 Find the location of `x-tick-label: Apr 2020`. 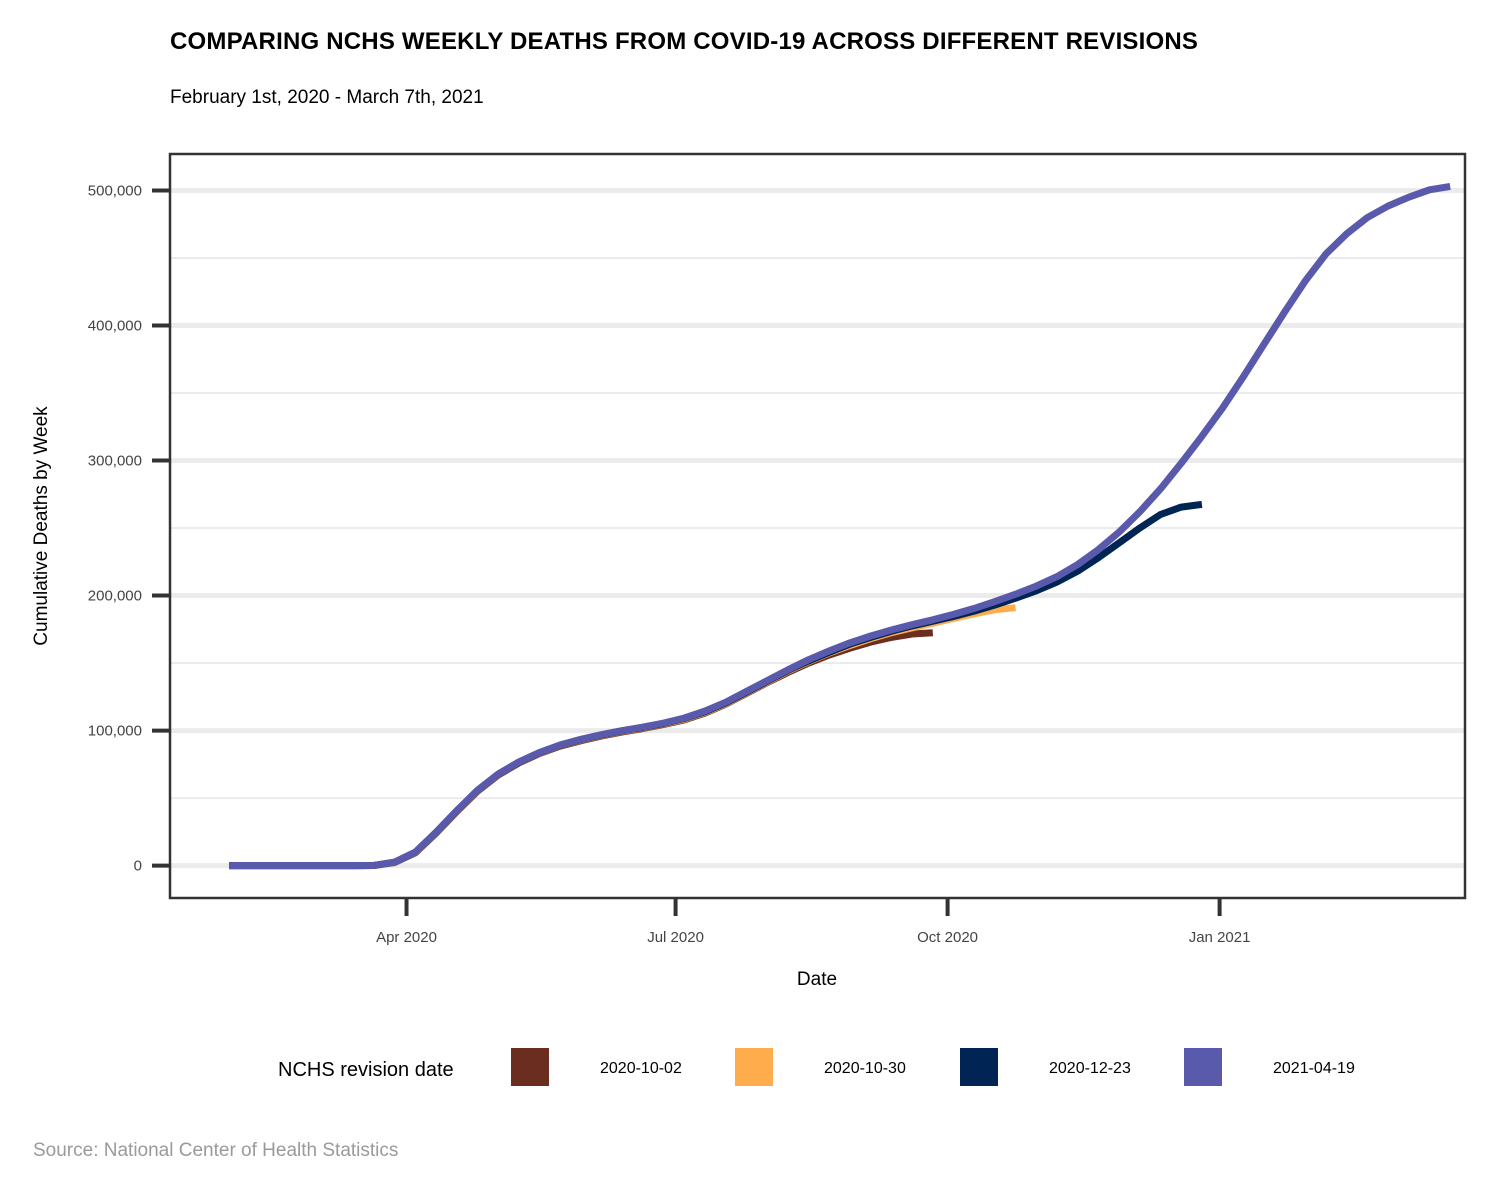

x-tick-label: Apr 2020 is located at coordinates (406, 937).